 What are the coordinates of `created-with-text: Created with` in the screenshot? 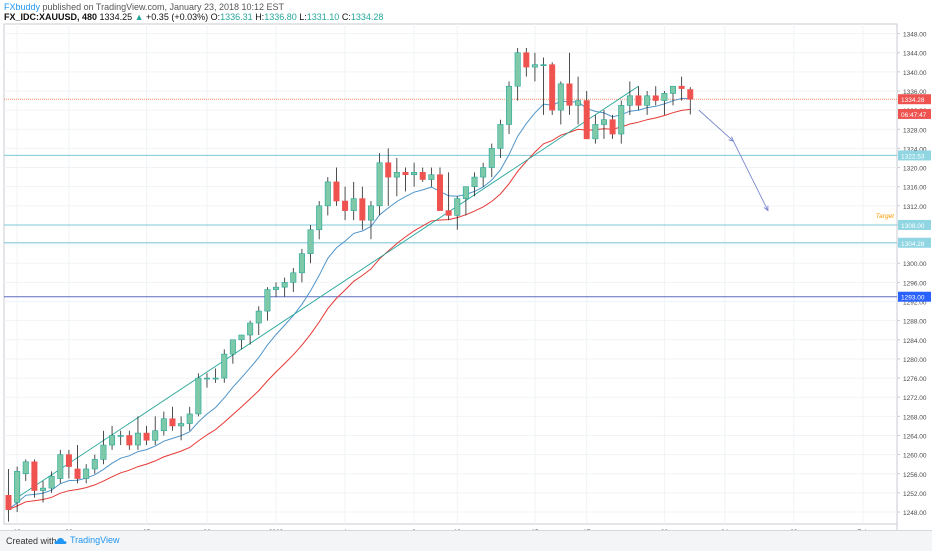 It's located at (31, 541).